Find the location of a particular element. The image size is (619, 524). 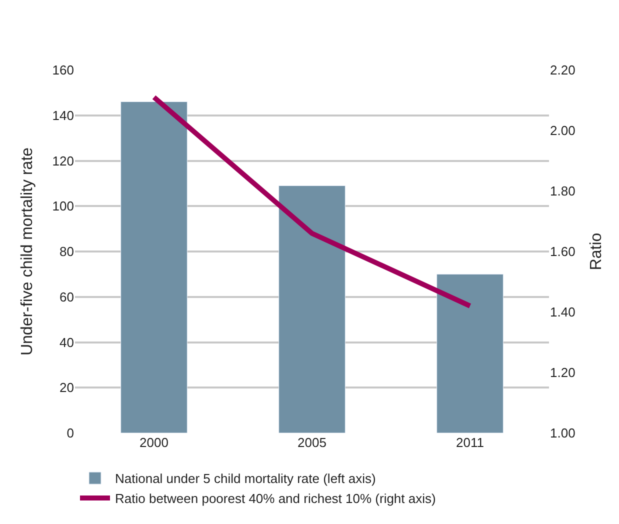

y-tick-label: 100 is located at coordinates (63, 206).